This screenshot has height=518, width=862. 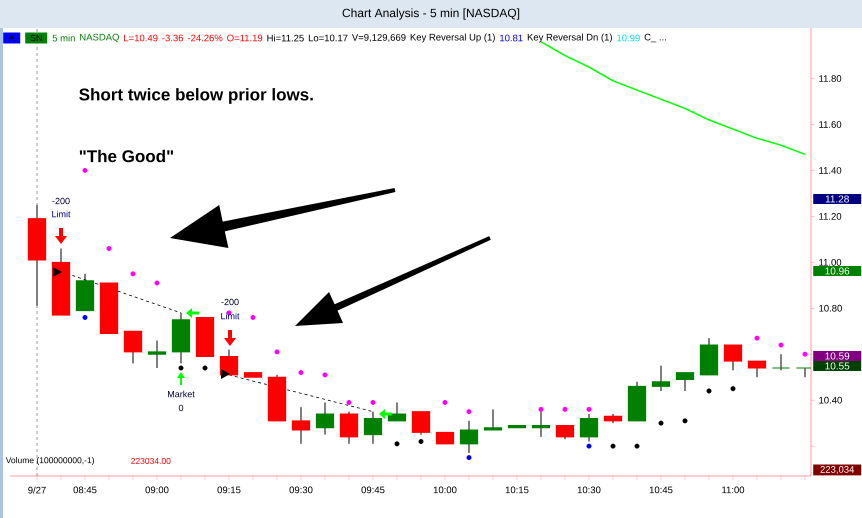 What do you see at coordinates (141, 38) in the screenshot?
I see `annotation: L=10.49` at bounding box center [141, 38].